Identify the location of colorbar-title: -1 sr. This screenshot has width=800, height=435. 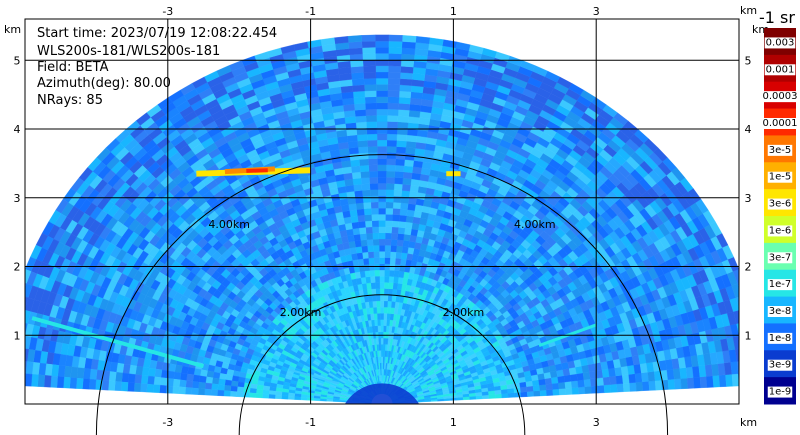
(777, 17).